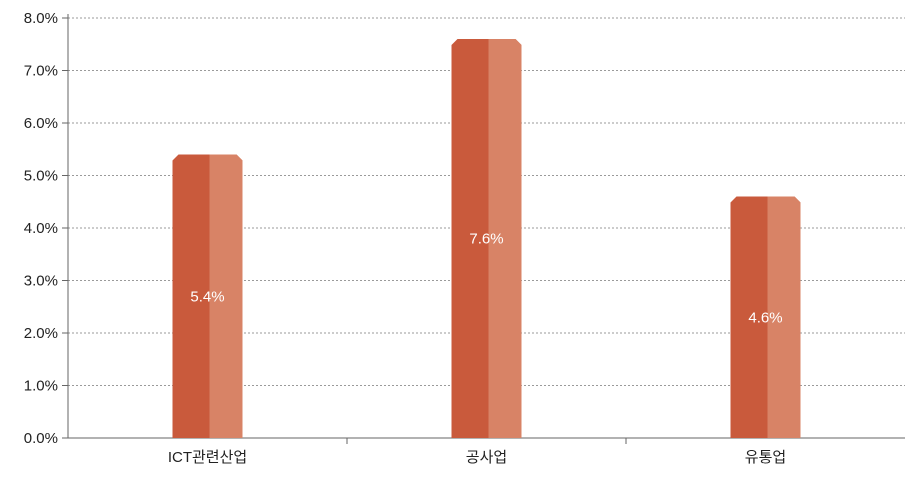 This screenshot has width=910, height=478. I want to click on y-tick-label: 4.0%, so click(41, 228).